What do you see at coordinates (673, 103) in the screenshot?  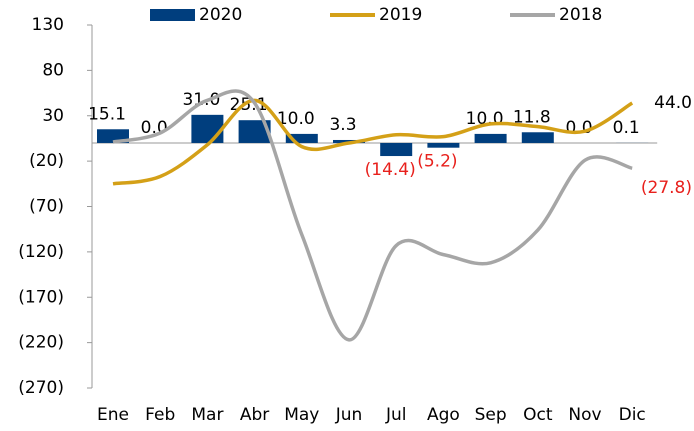 I see `data-label: 44.0` at bounding box center [673, 103].